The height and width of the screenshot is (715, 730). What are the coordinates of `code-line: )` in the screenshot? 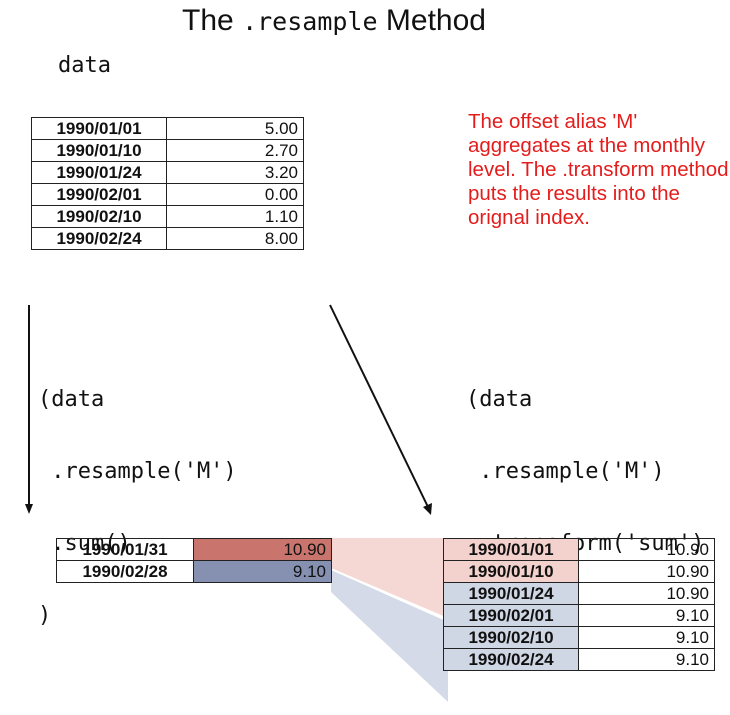 It's located at (45, 615).